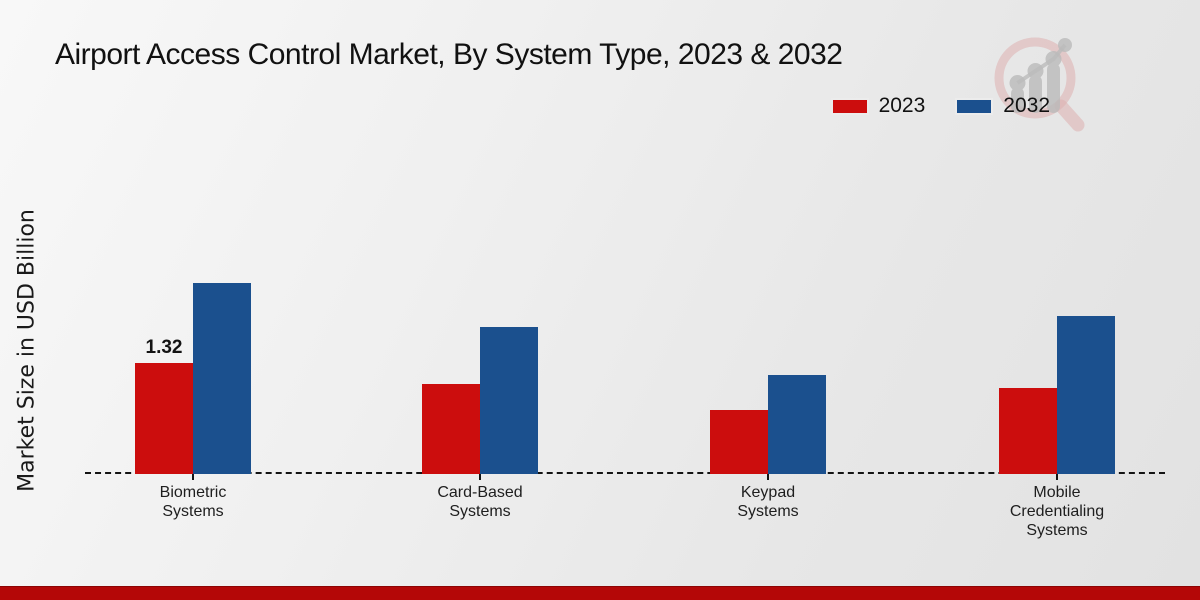 This screenshot has height=600, width=1200. What do you see at coordinates (625, 473) in the screenshot?
I see `x-axis-baseline` at bounding box center [625, 473].